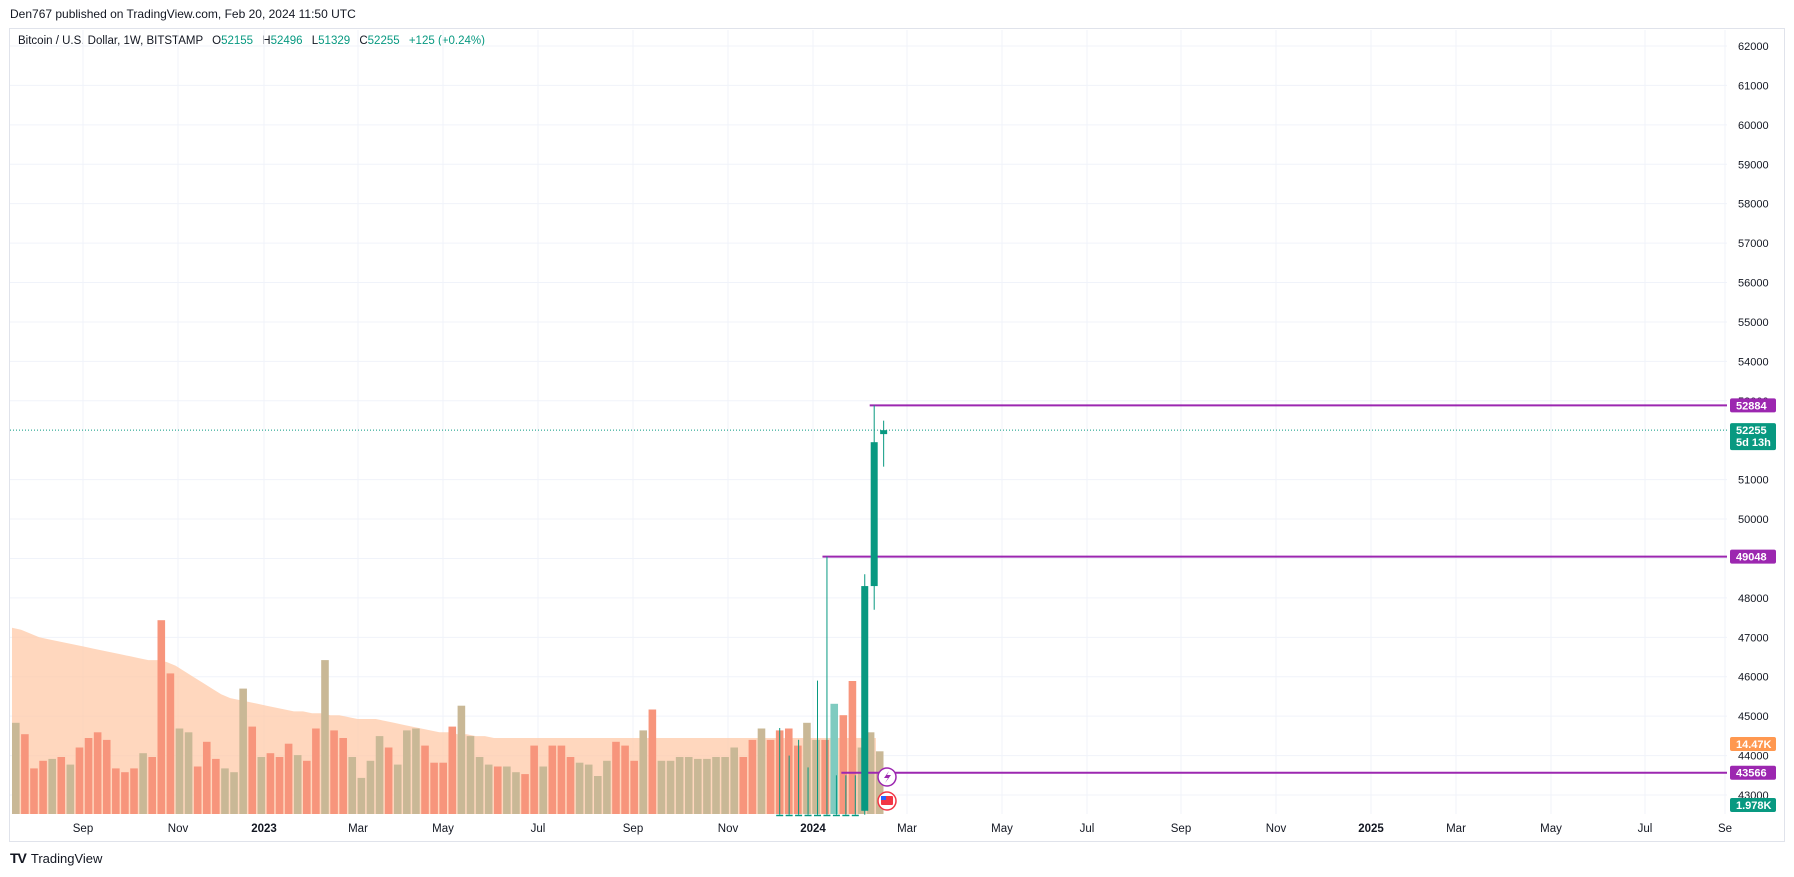 The image size is (1794, 877). What do you see at coordinates (334, 41) in the screenshot?
I see `legend-low: 51329` at bounding box center [334, 41].